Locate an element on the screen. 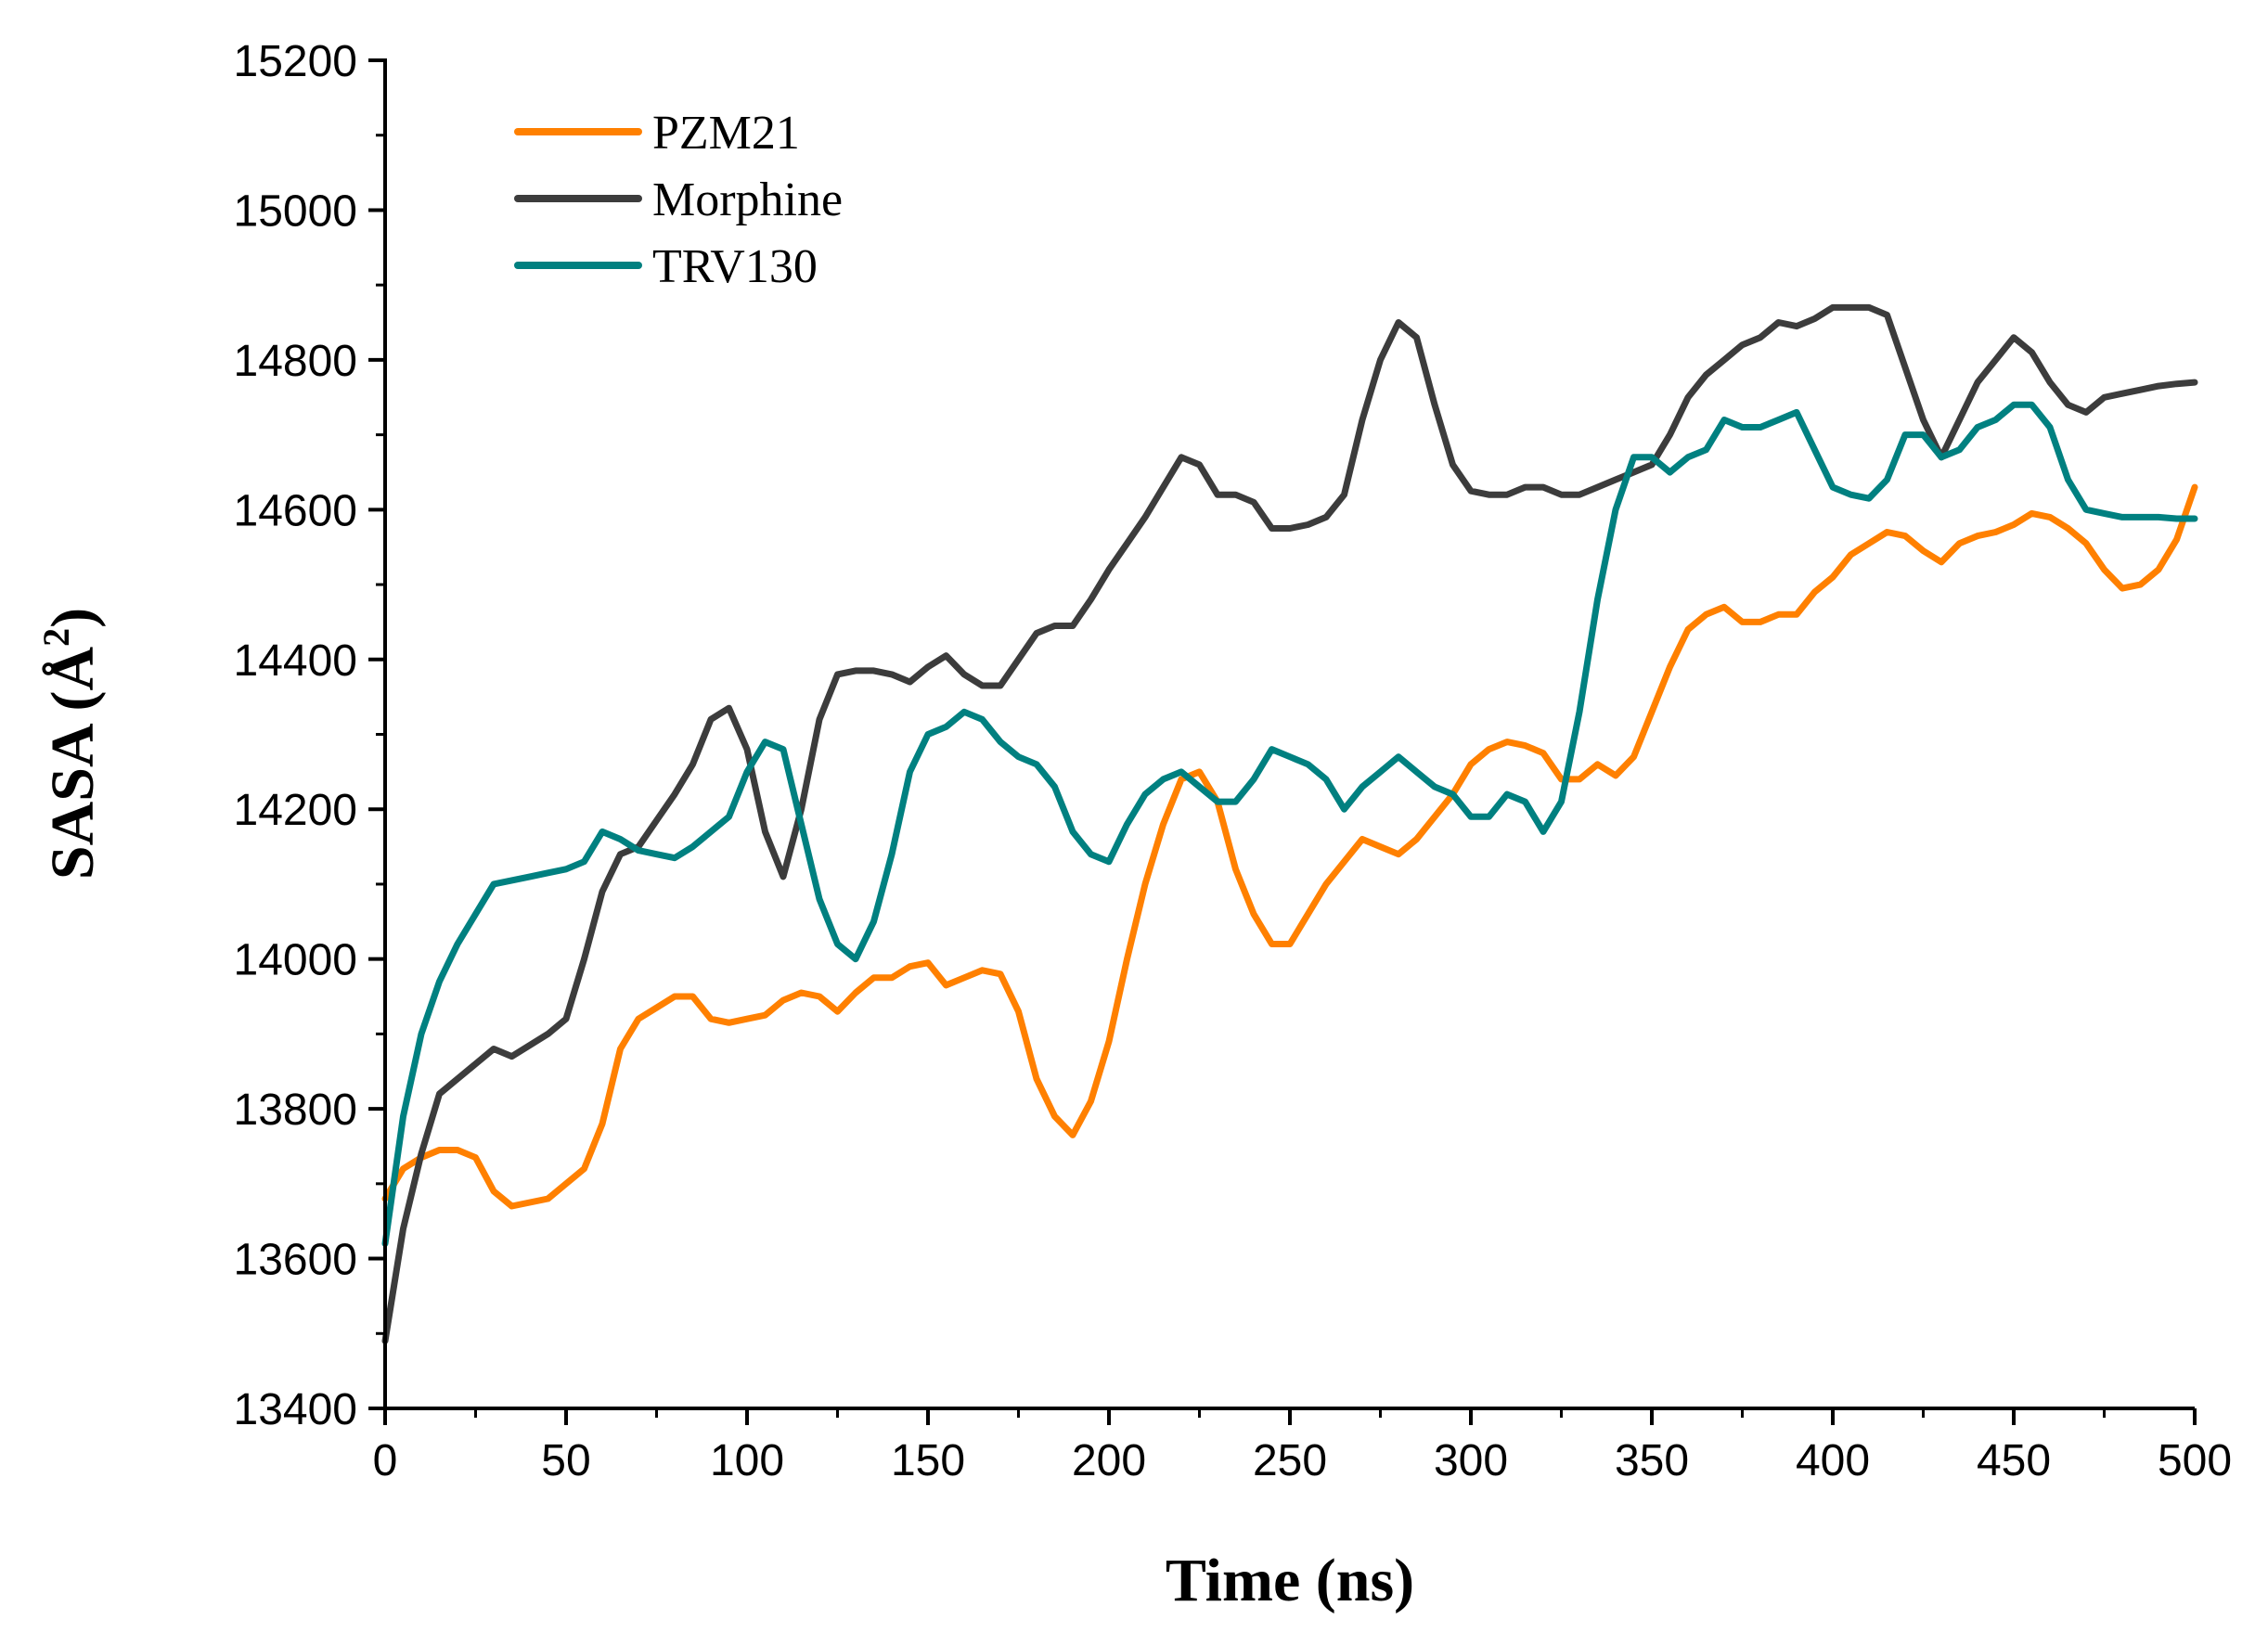 The width and height of the screenshot is (2268, 1632). x-tick-label-450: 450 is located at coordinates (2014, 1460).